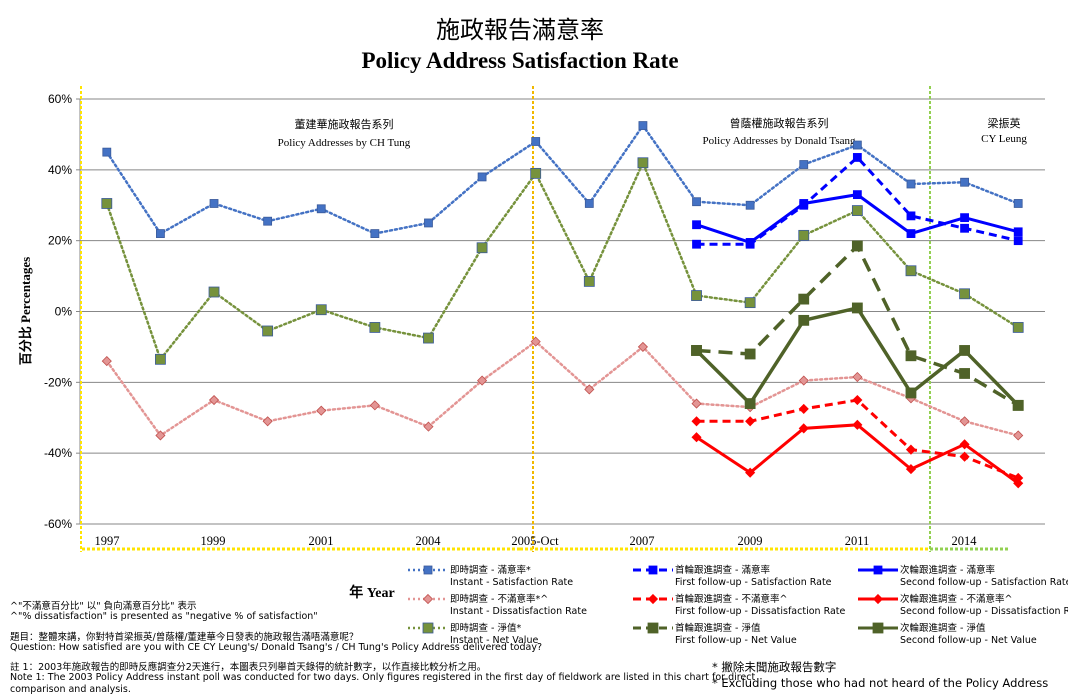 The width and height of the screenshot is (1068, 698). I want to click on x-tick-label: 1999, so click(213, 541).